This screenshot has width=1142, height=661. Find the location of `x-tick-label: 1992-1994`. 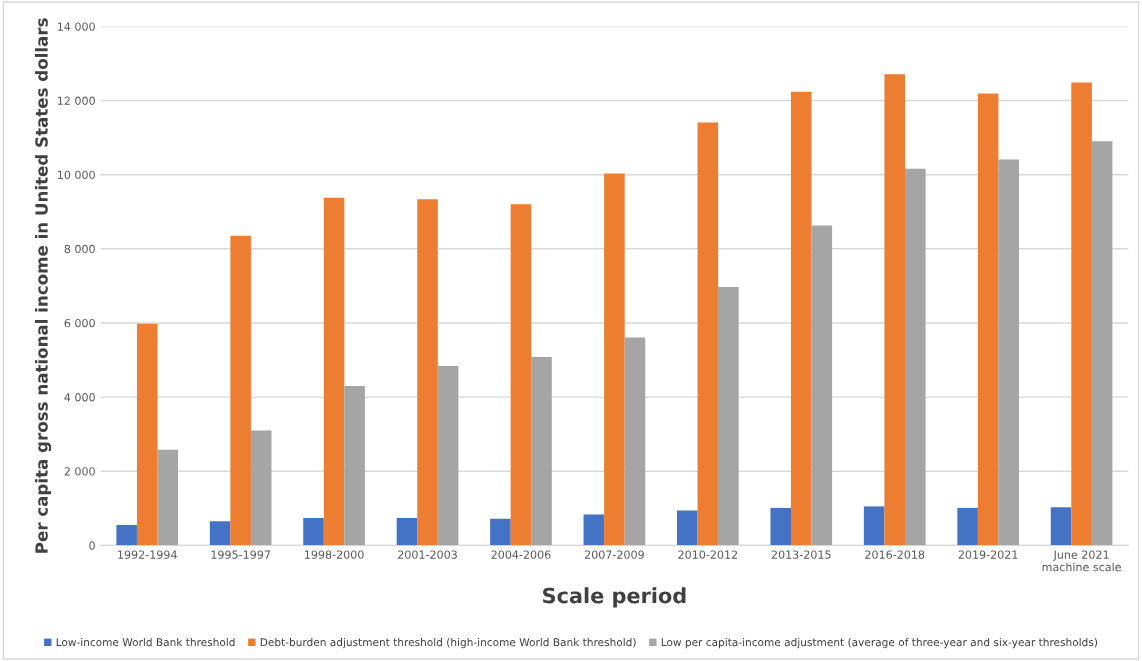

x-tick-label: 1992-1994 is located at coordinates (147, 554).